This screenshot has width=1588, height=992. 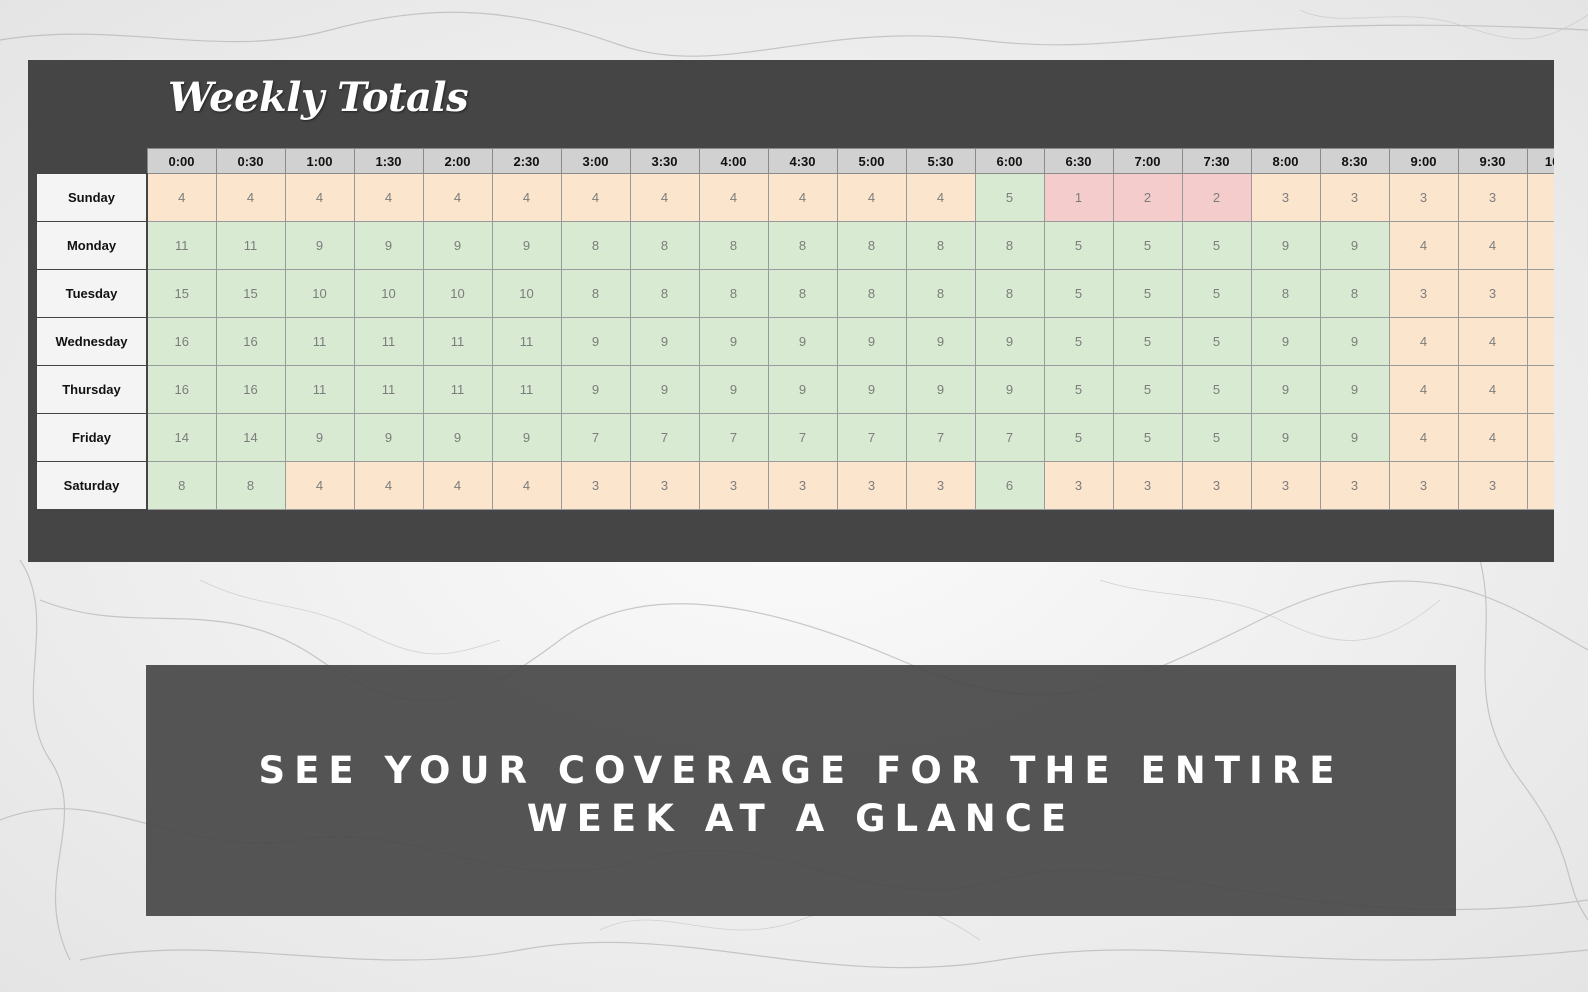 I want to click on day-label-cell: Sunday, so click(x=92, y=197).